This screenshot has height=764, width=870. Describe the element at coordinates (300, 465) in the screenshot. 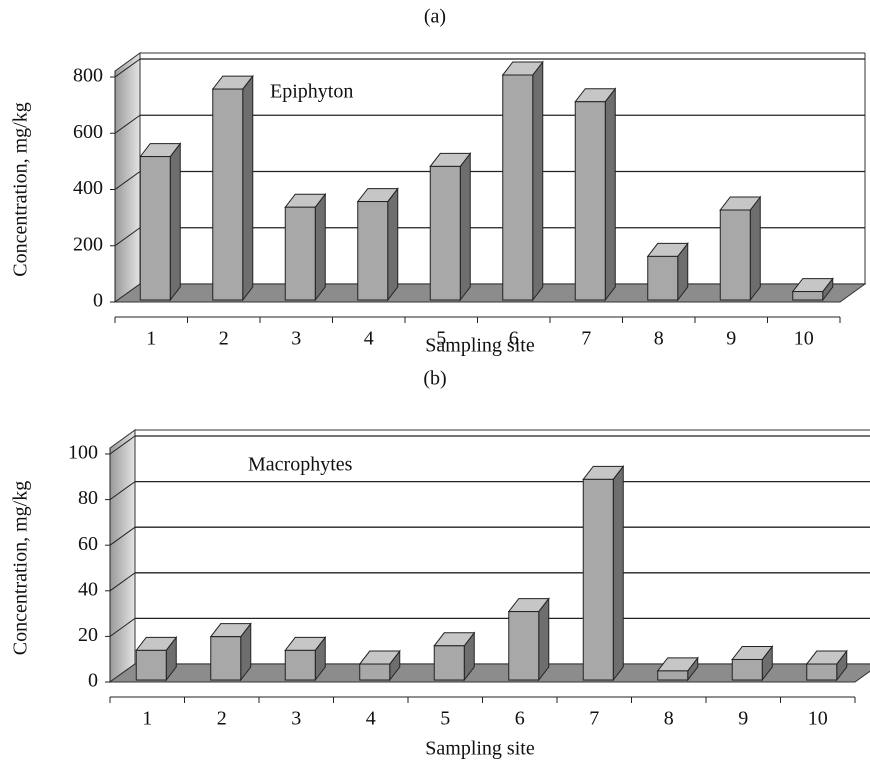

I see `annotation: Macrophytes` at that location.